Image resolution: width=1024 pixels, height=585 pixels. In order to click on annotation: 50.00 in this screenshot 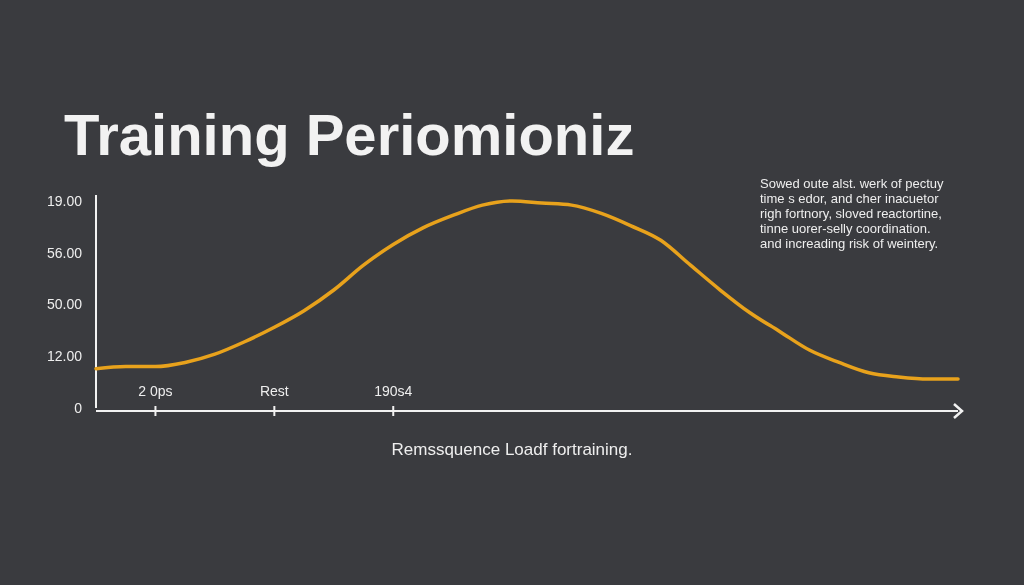, I will do `click(64, 304)`.